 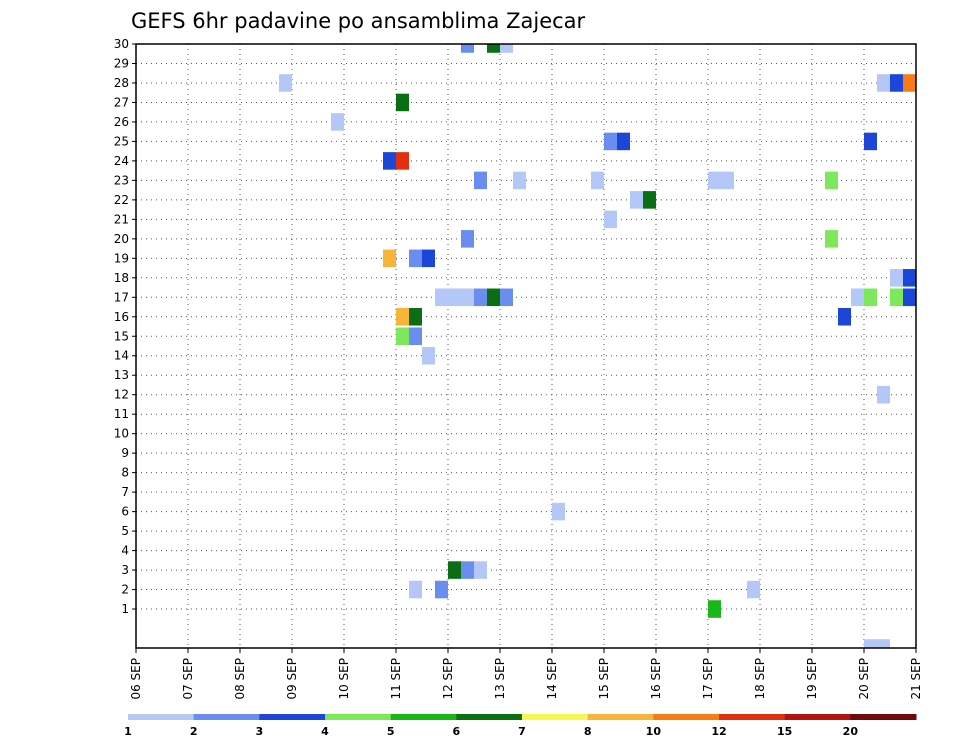 I want to click on colorbar-label: 15, so click(x=784, y=731).